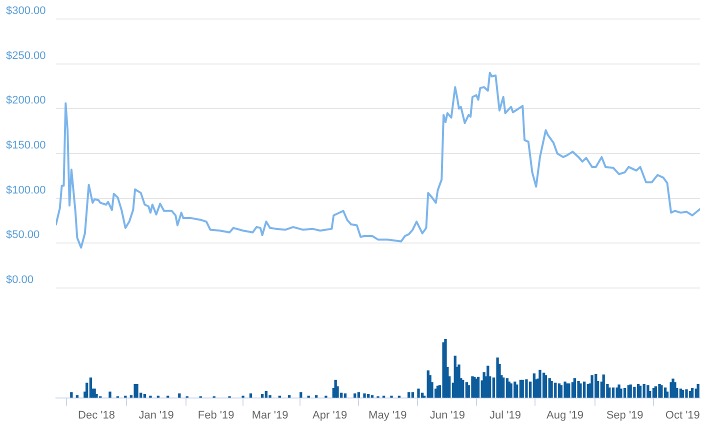  Describe the element at coordinates (20, 280) in the screenshot. I see `y-tick-label: $0.00` at that location.